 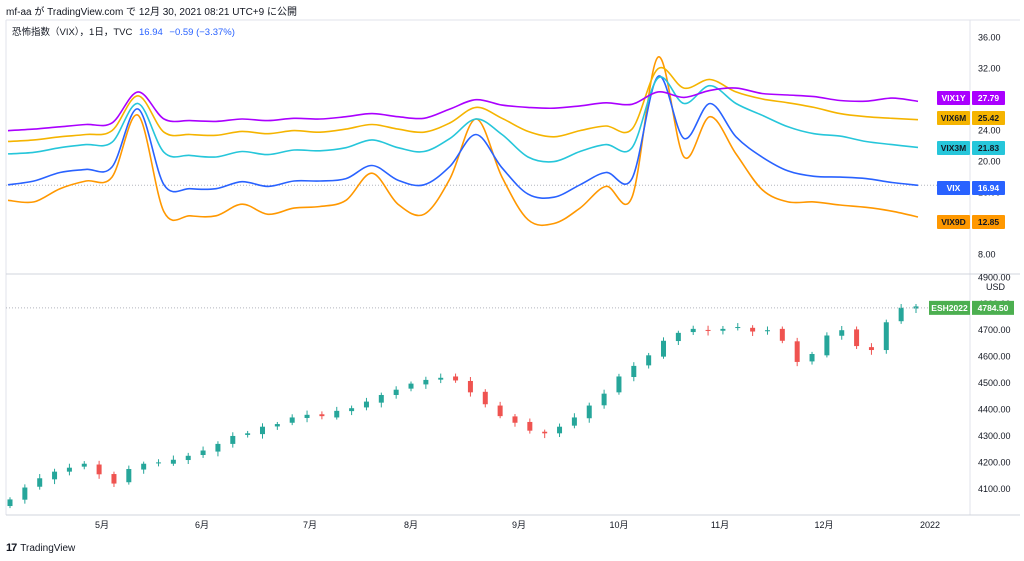 I want to click on series-line-vix1y, so click(x=463, y=109).